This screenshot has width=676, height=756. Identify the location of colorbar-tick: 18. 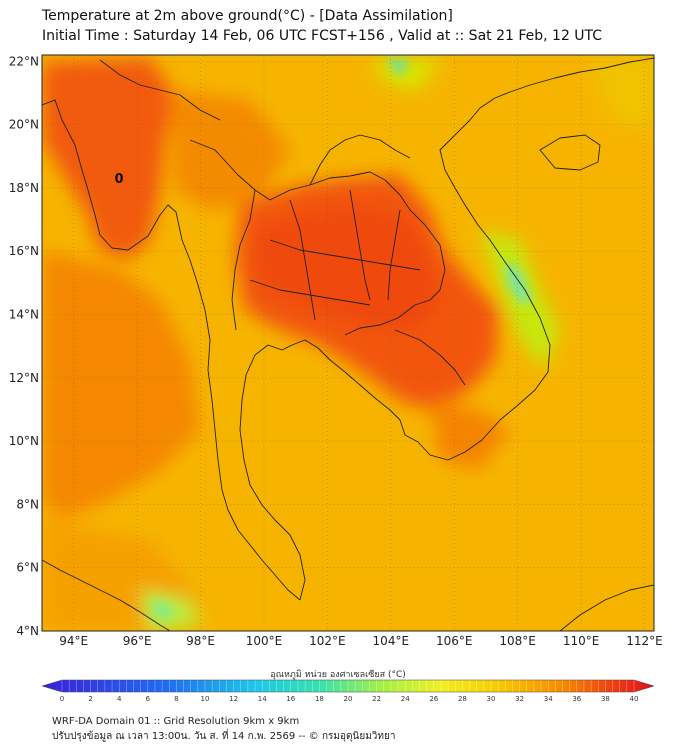
(319, 699).